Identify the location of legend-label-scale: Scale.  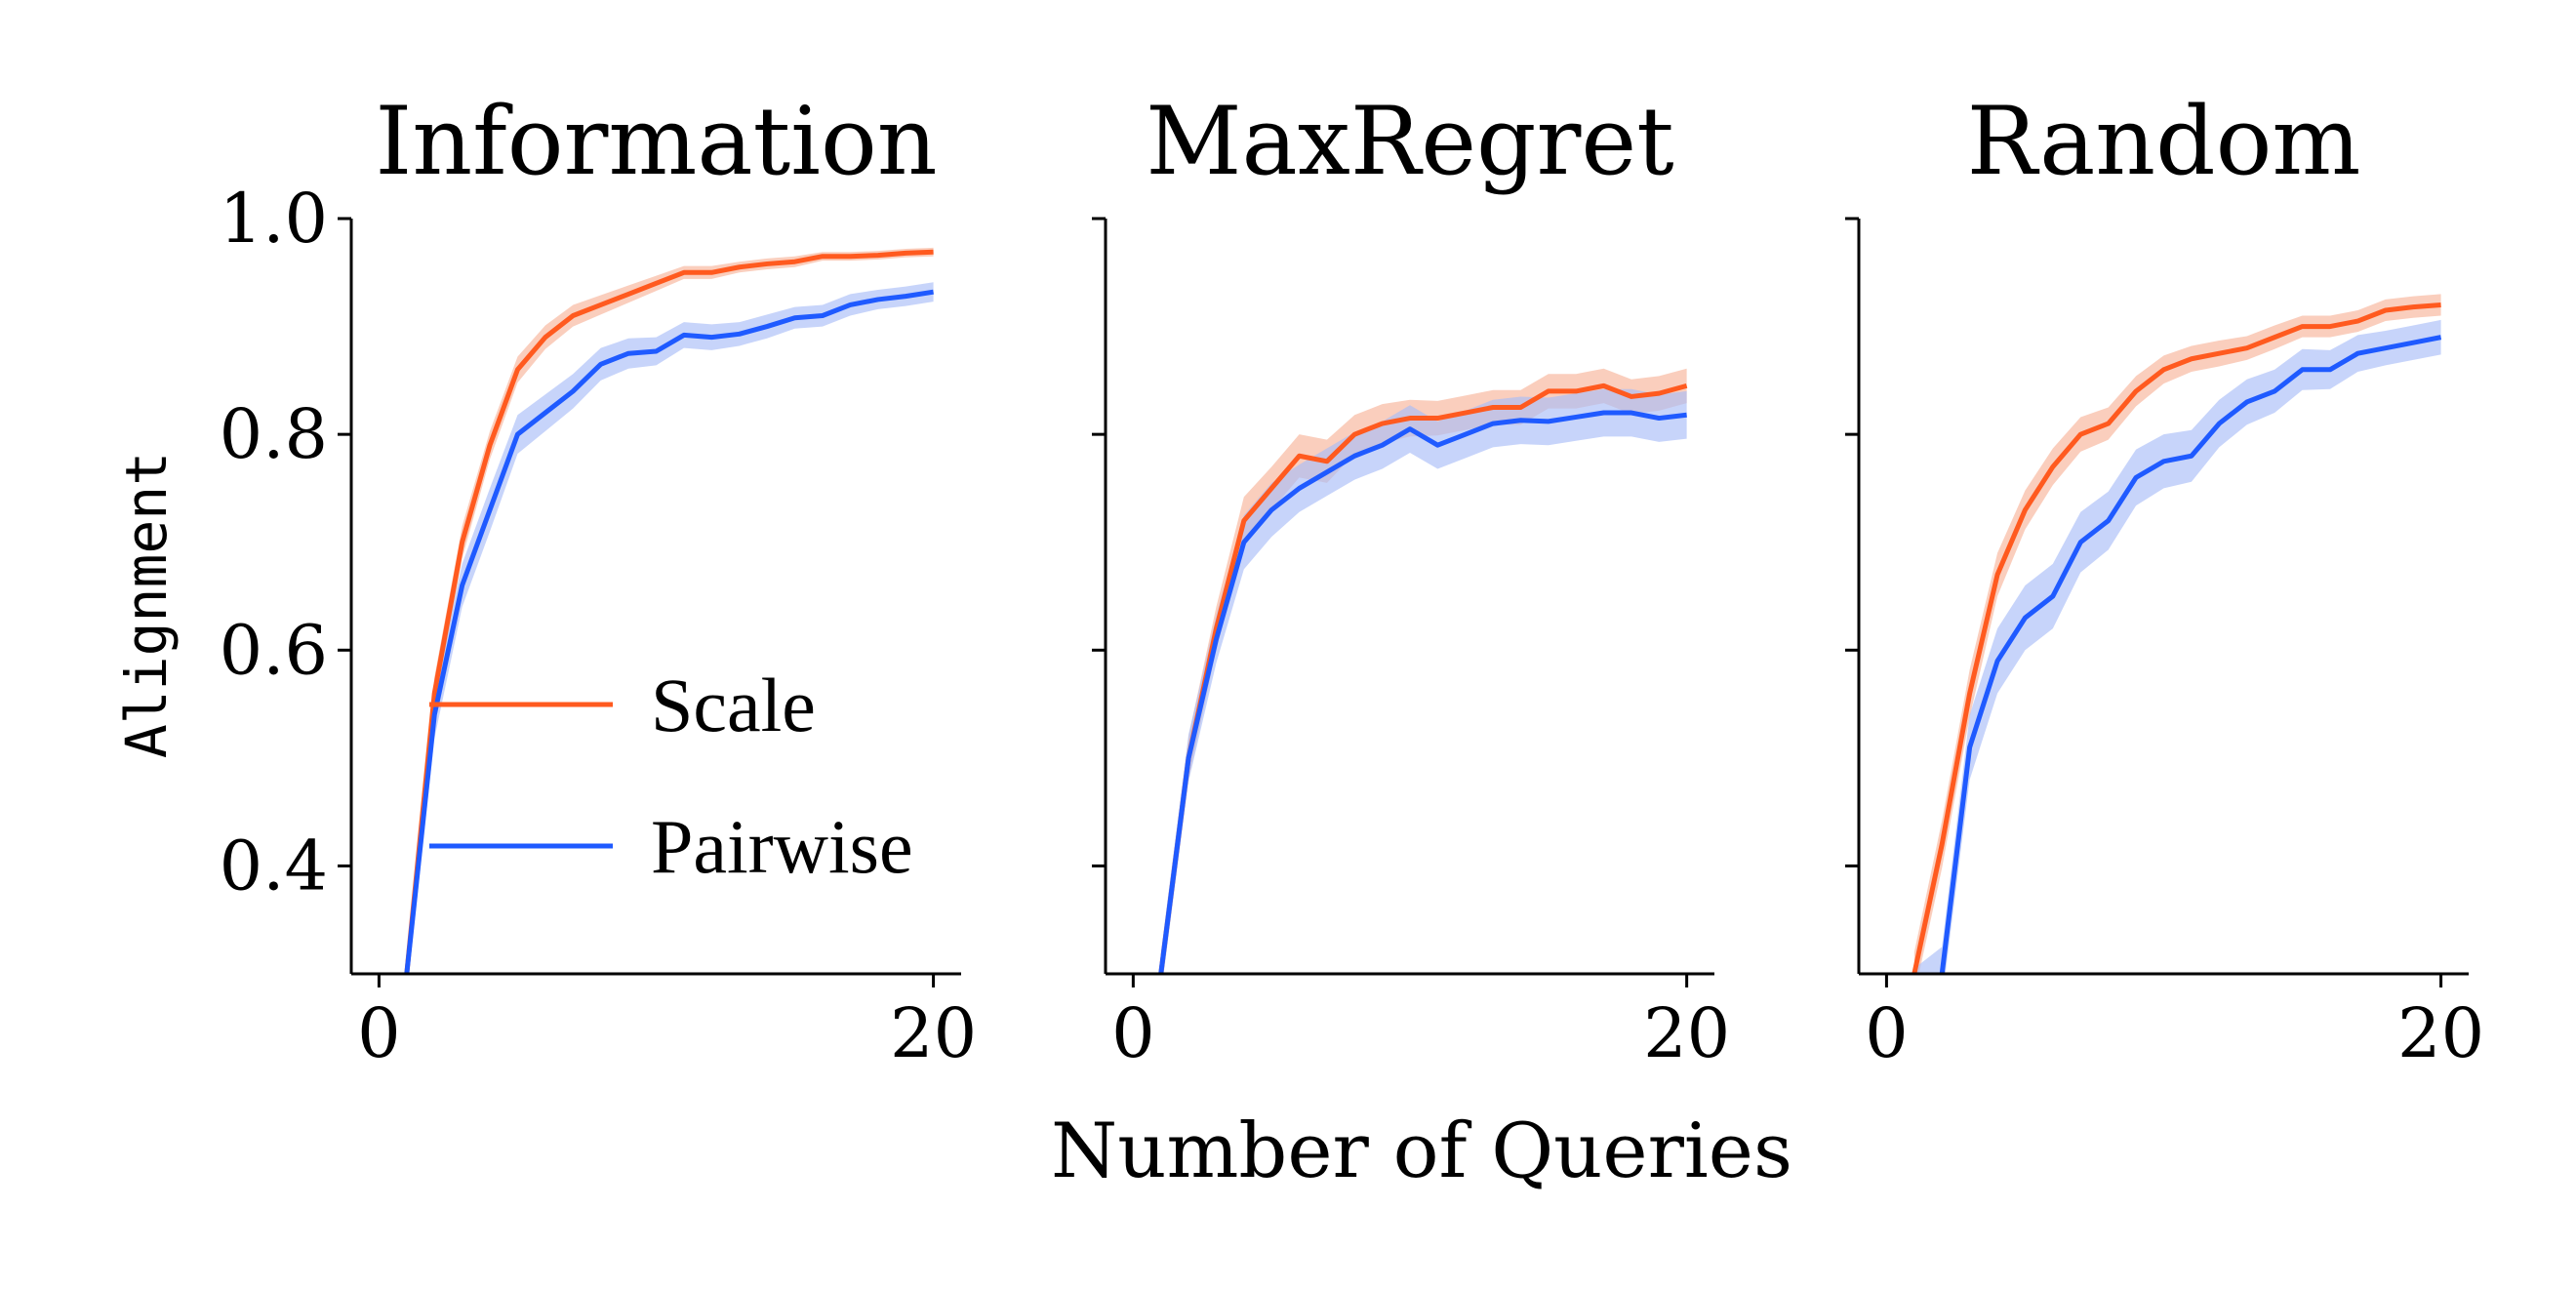
(733, 705).